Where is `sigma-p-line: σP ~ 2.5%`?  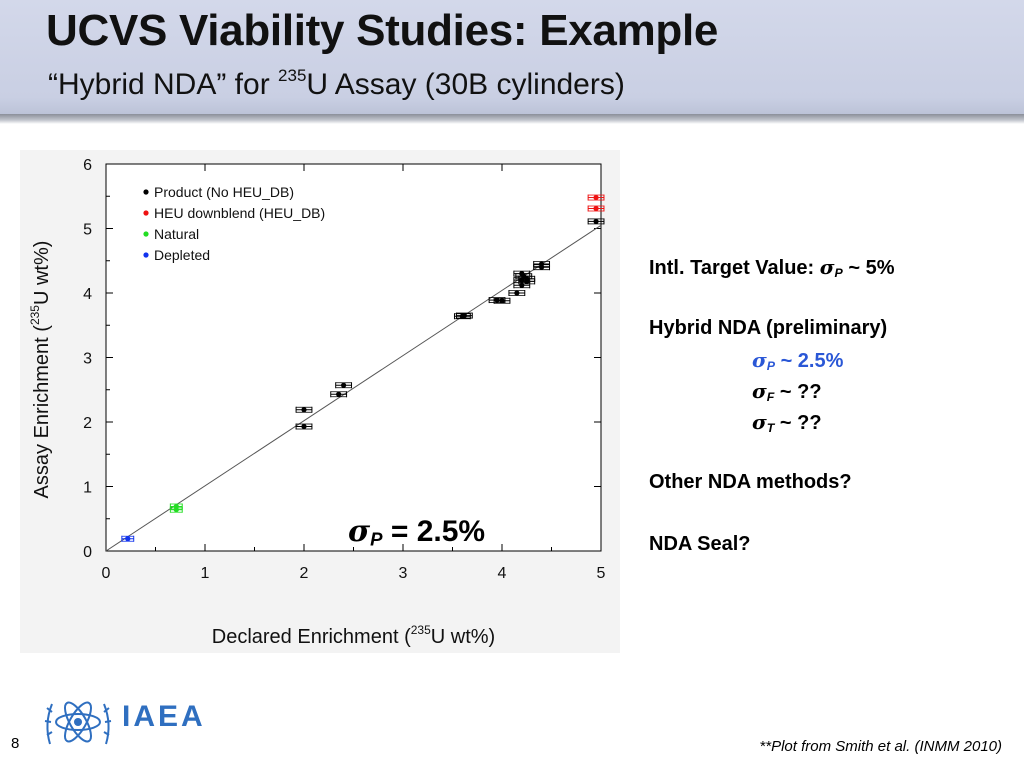 sigma-p-line: σP ~ 2.5% is located at coordinates (797, 360).